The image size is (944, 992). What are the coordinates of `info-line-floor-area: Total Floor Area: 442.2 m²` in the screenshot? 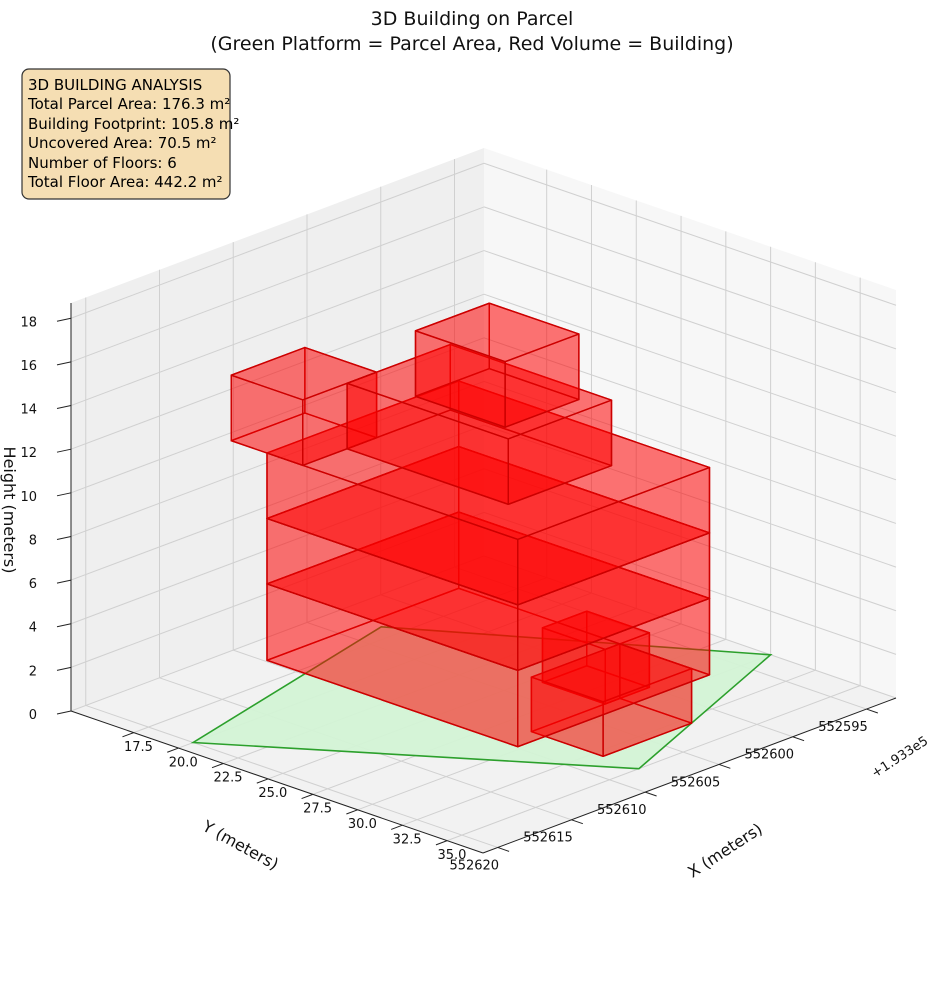 It's located at (125, 182).